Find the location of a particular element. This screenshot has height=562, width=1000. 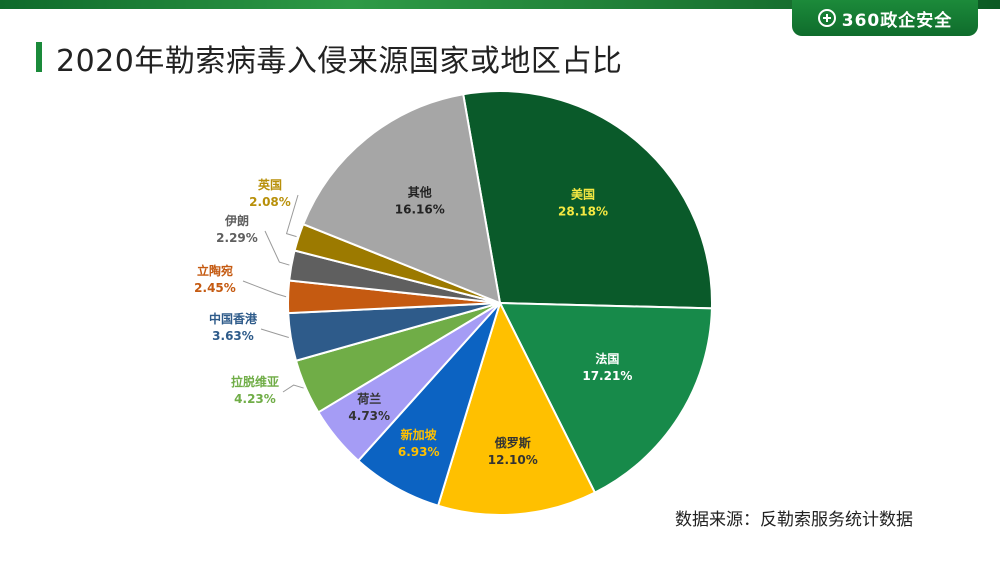

brand-name: 360政企安全 is located at coordinates (897, 20).